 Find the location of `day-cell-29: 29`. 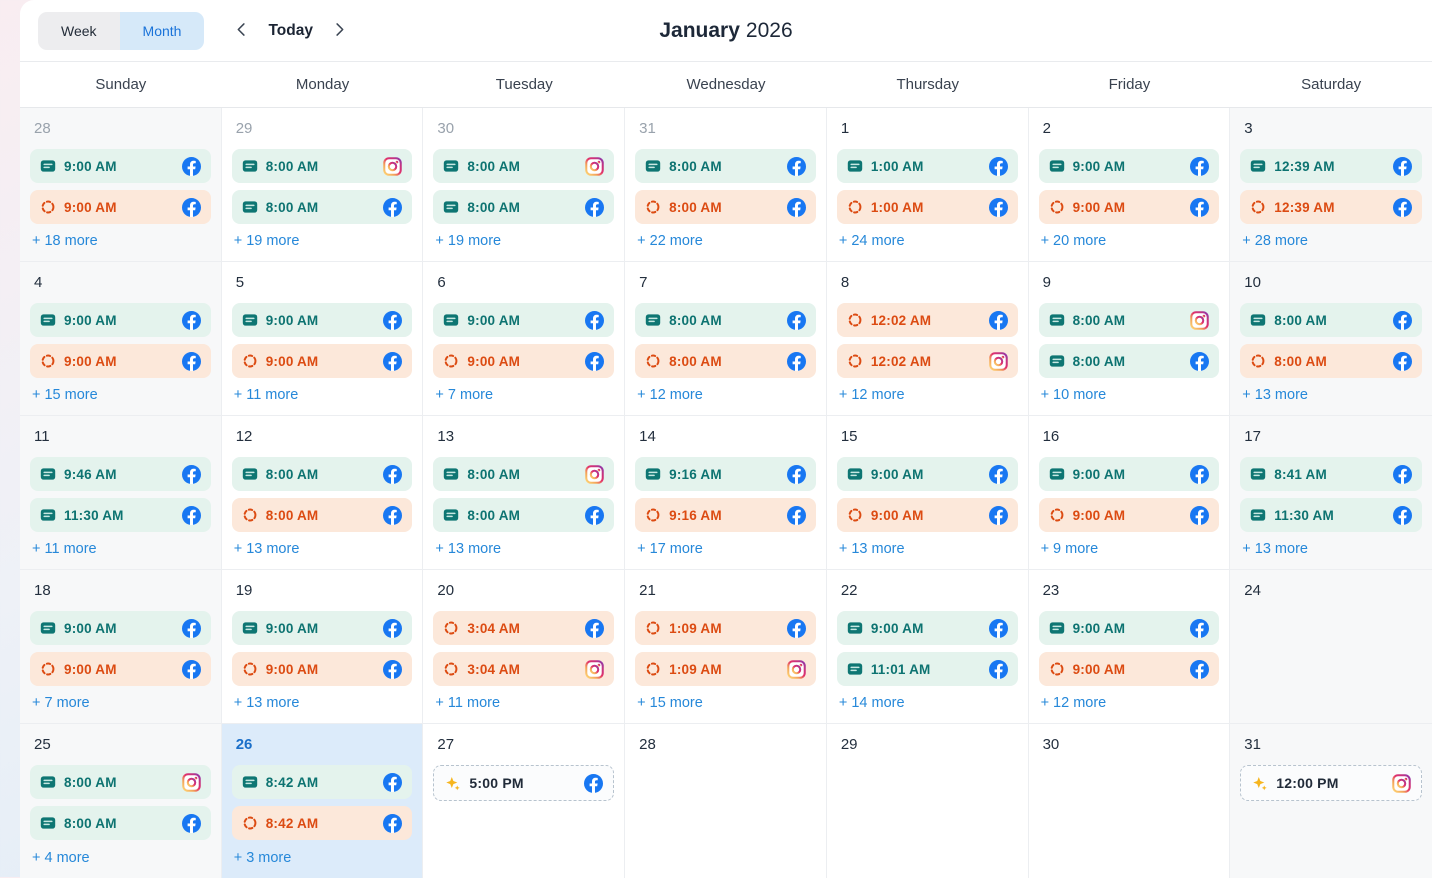

day-cell-29: 29 is located at coordinates (927, 801).